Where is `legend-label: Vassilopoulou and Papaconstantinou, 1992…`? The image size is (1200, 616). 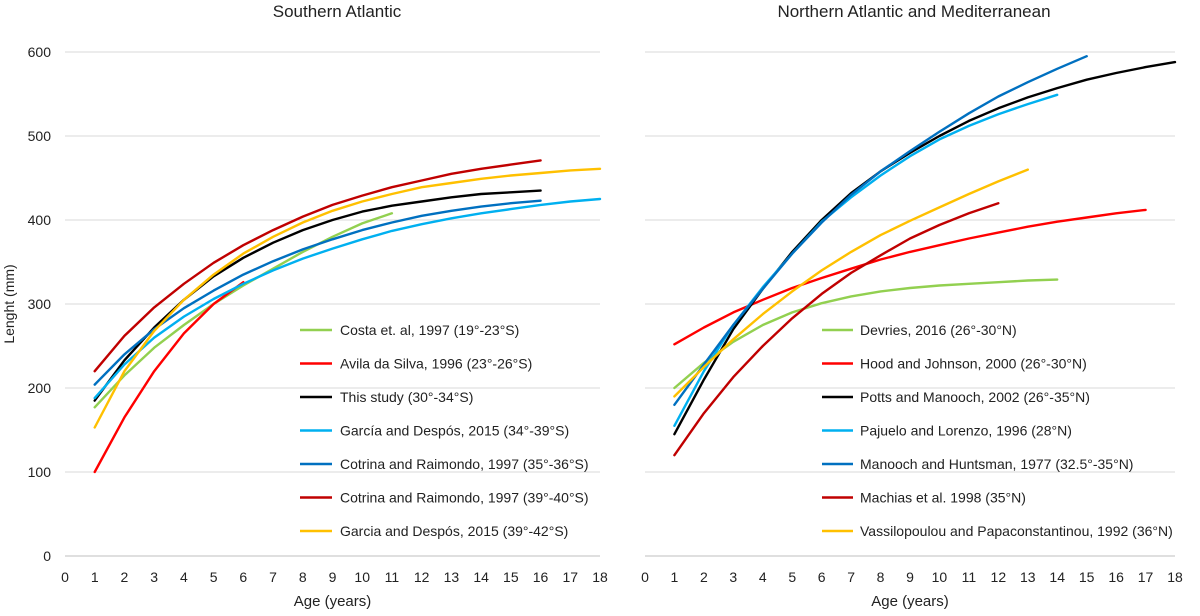 legend-label: Vassilopoulou and Papaconstantinou, 1992… is located at coordinates (1016, 531).